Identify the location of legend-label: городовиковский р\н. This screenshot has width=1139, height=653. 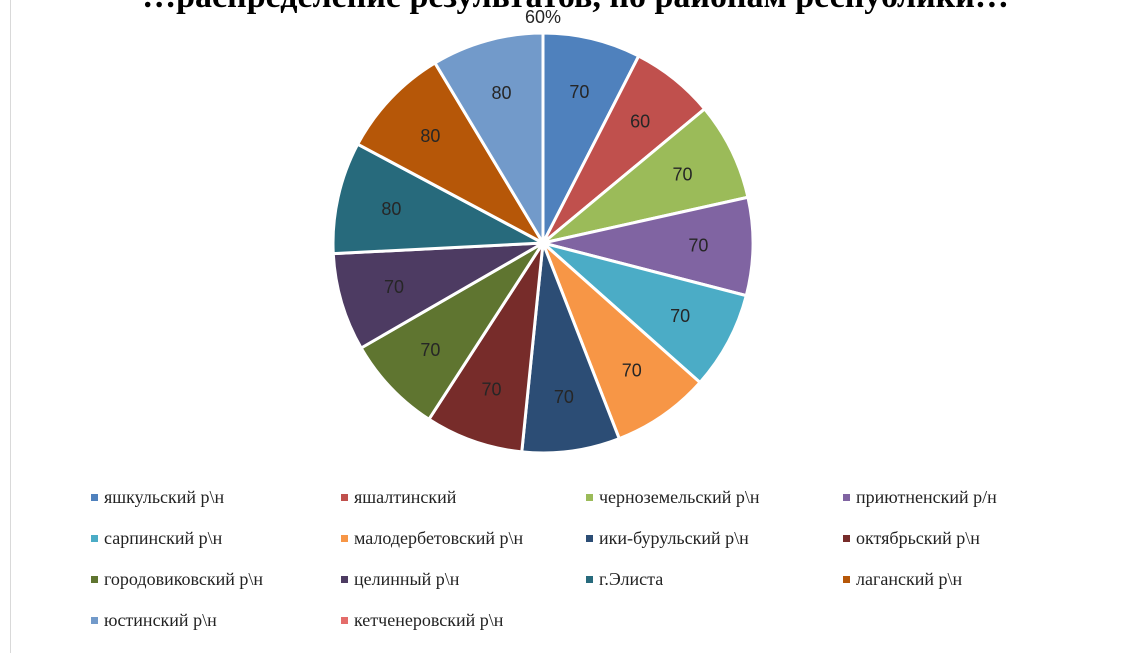
(184, 579).